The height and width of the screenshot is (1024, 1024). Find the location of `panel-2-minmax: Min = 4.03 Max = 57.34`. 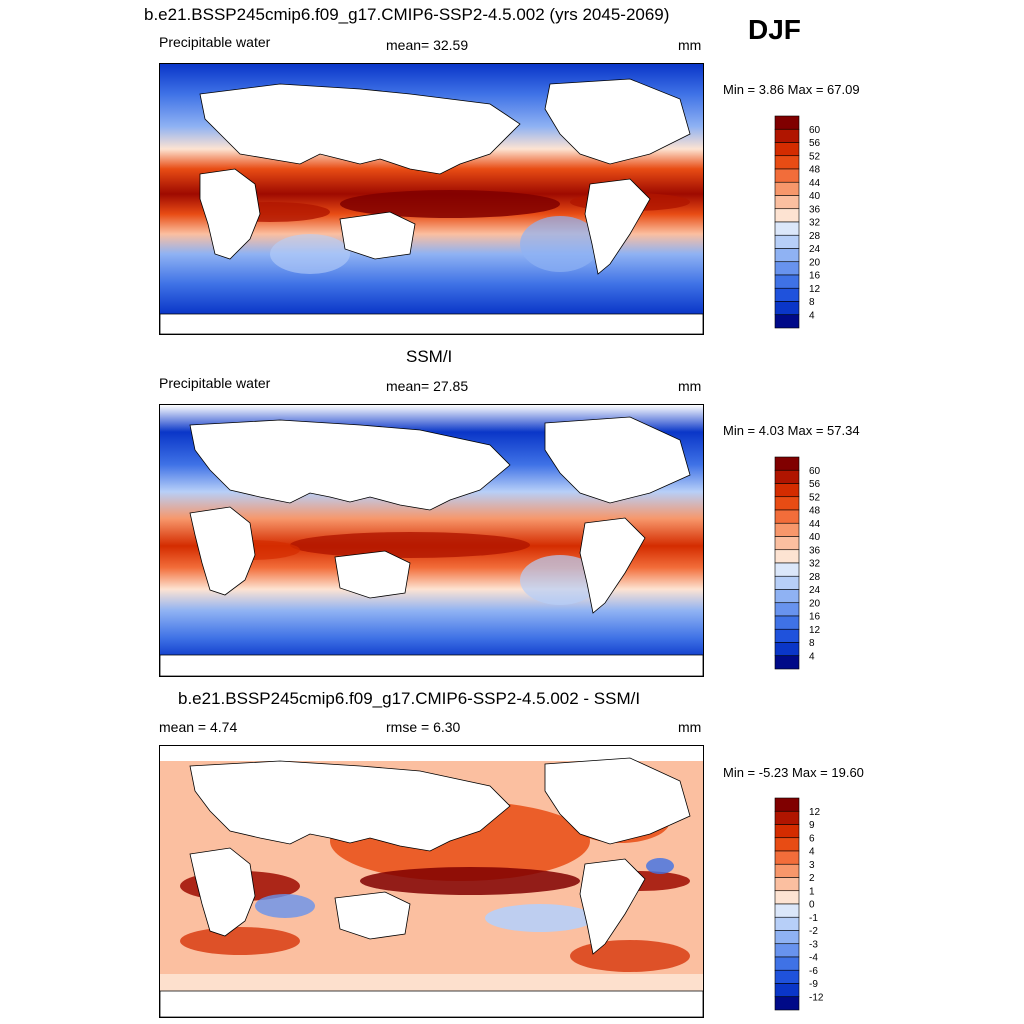

panel-2-minmax: Min = 4.03 Max = 57.34 is located at coordinates (791, 430).